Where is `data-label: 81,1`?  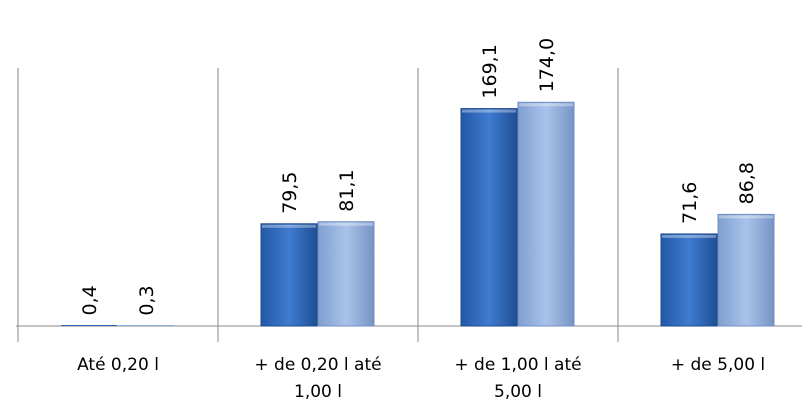
data-label: 81,1 is located at coordinates (347, 190).